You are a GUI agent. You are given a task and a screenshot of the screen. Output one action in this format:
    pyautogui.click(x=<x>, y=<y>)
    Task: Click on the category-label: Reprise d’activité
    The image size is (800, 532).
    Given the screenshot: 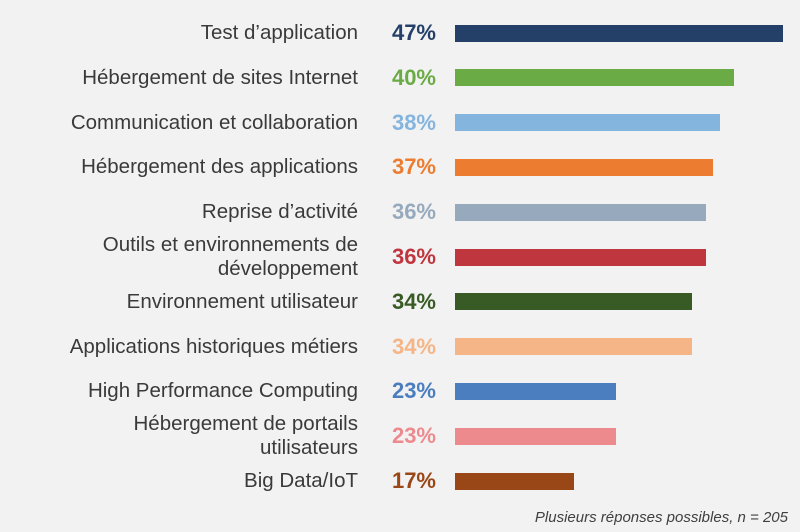 What is the action you would take?
    pyautogui.click(x=188, y=212)
    